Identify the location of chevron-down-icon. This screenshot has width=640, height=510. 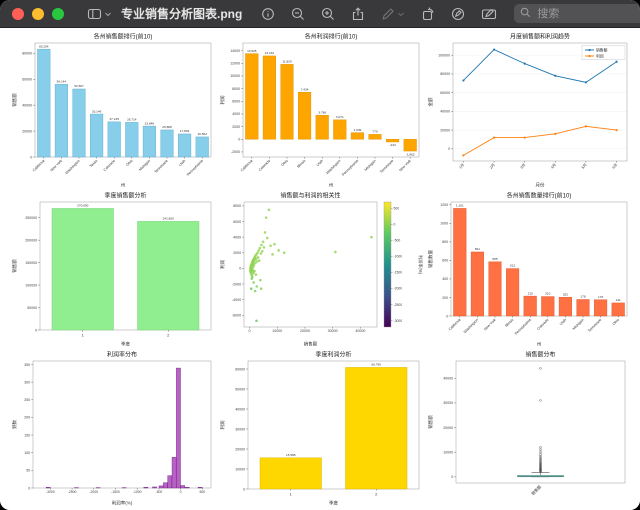
(401, 14).